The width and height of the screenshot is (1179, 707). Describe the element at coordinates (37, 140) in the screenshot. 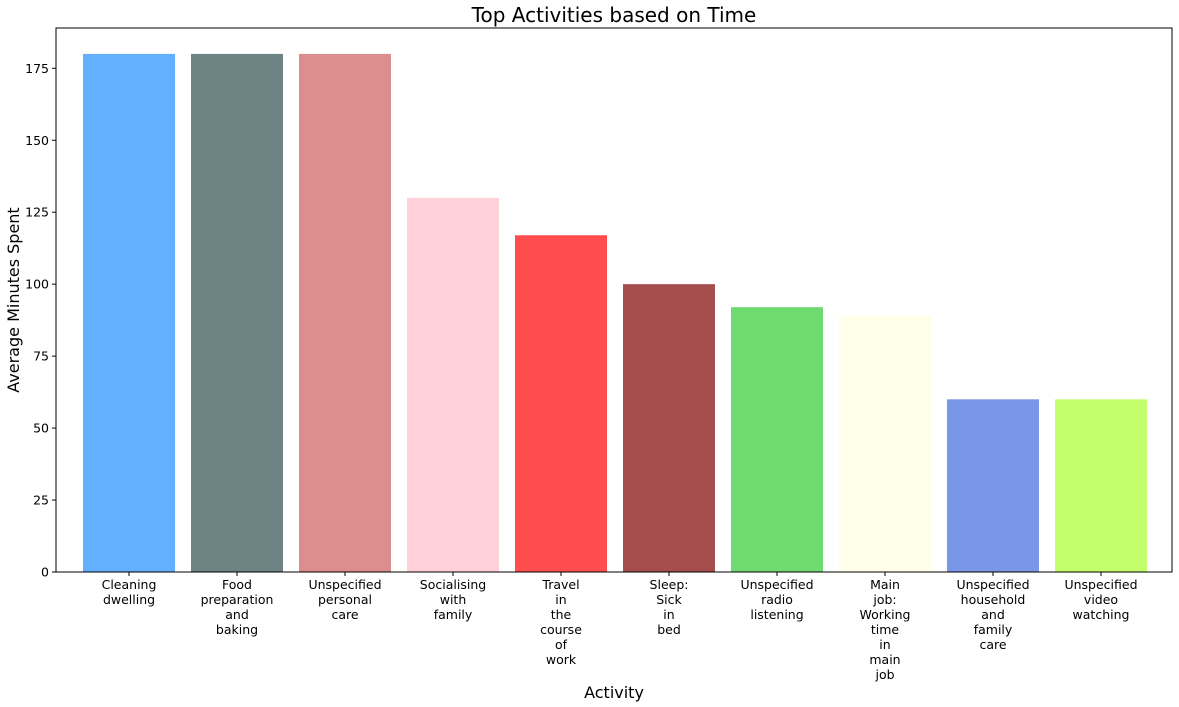

I see `y-tick-label: 150` at that location.